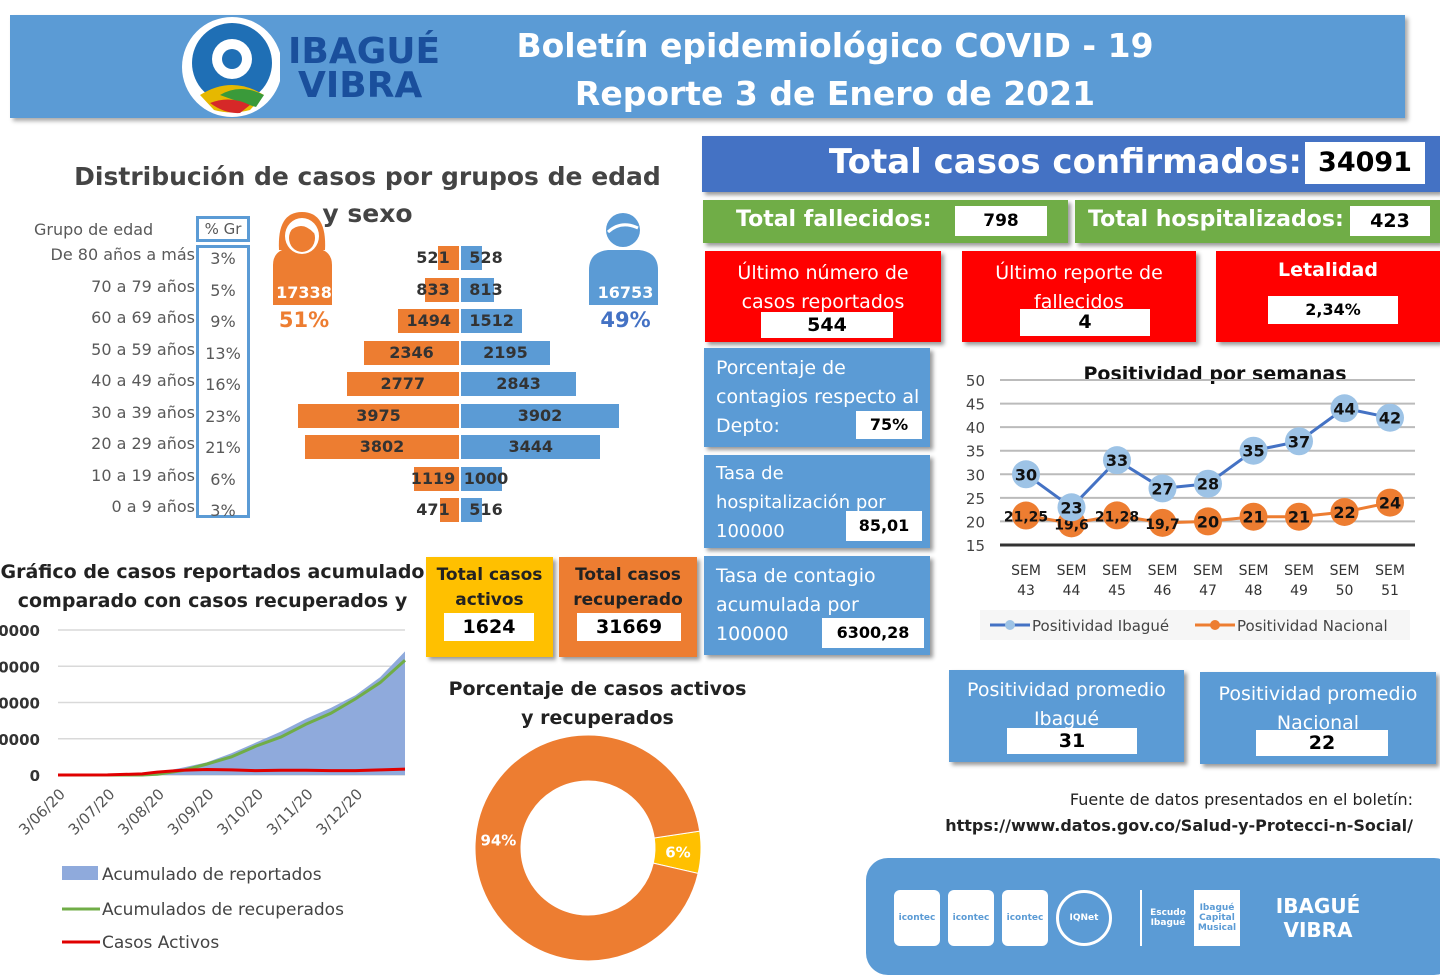  I want to click on female-bar-value: 471, so click(433, 509).